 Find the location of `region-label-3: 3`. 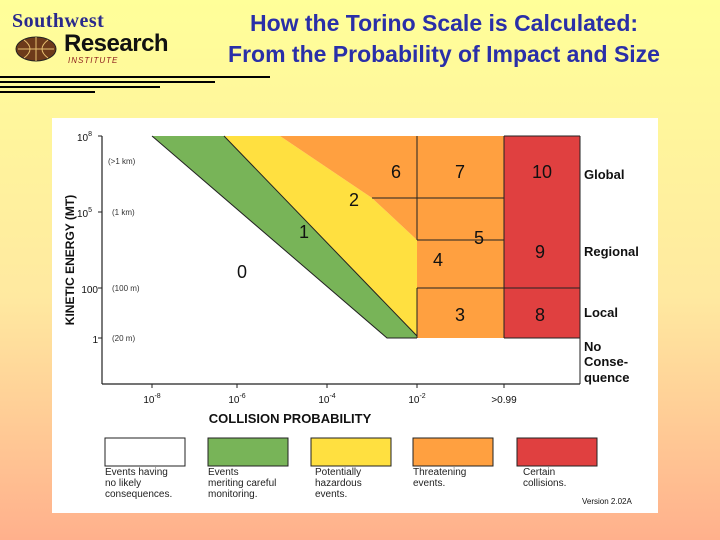

region-label-3: 3 is located at coordinates (460, 315).